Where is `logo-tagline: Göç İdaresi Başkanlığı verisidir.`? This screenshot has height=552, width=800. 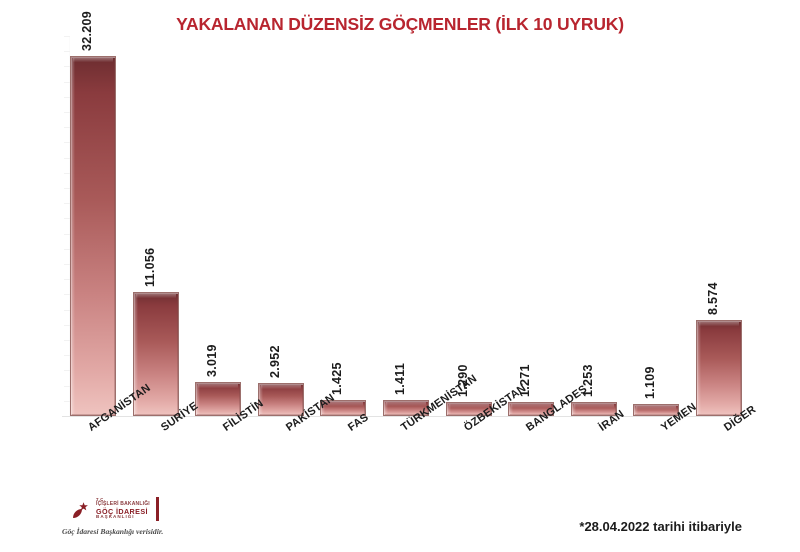
logo-tagline: Göç İdaresi Başkanlığı verisidir. is located at coordinates (113, 531).